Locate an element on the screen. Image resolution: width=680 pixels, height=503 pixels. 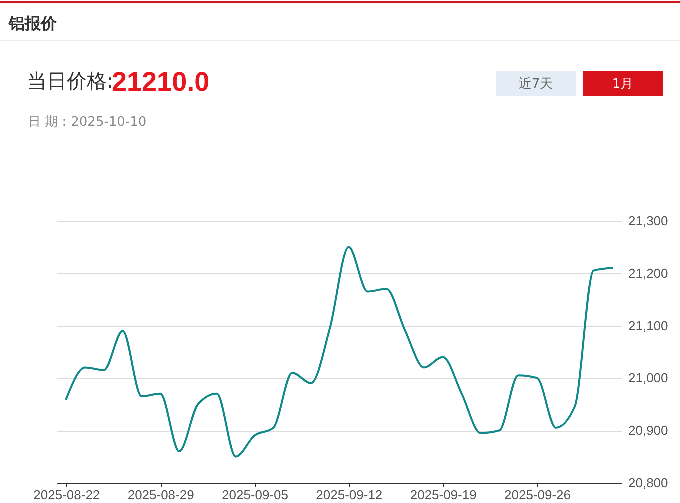
text: 近7天 is located at coordinates (536, 84).